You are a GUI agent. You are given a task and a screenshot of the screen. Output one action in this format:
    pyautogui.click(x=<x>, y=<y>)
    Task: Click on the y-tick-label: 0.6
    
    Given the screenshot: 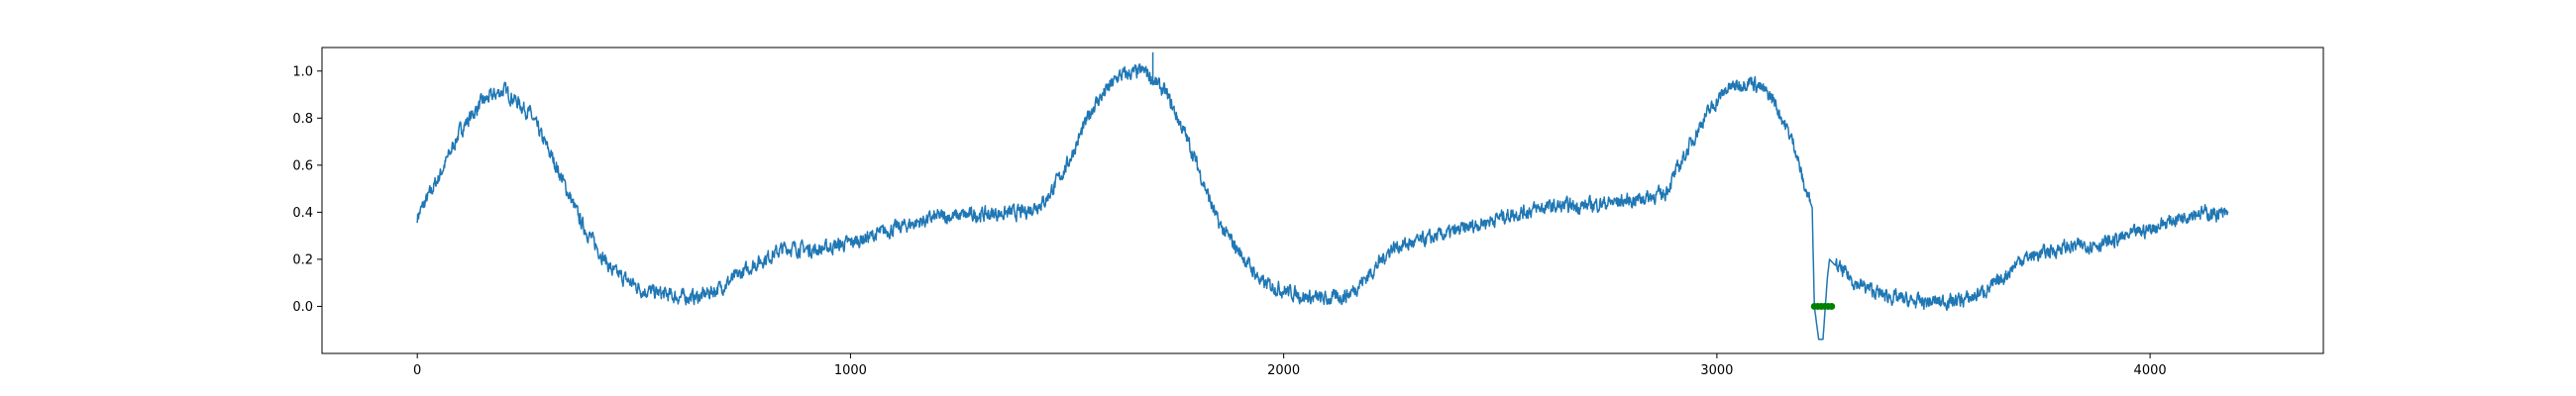 What is the action you would take?
    pyautogui.click(x=302, y=165)
    